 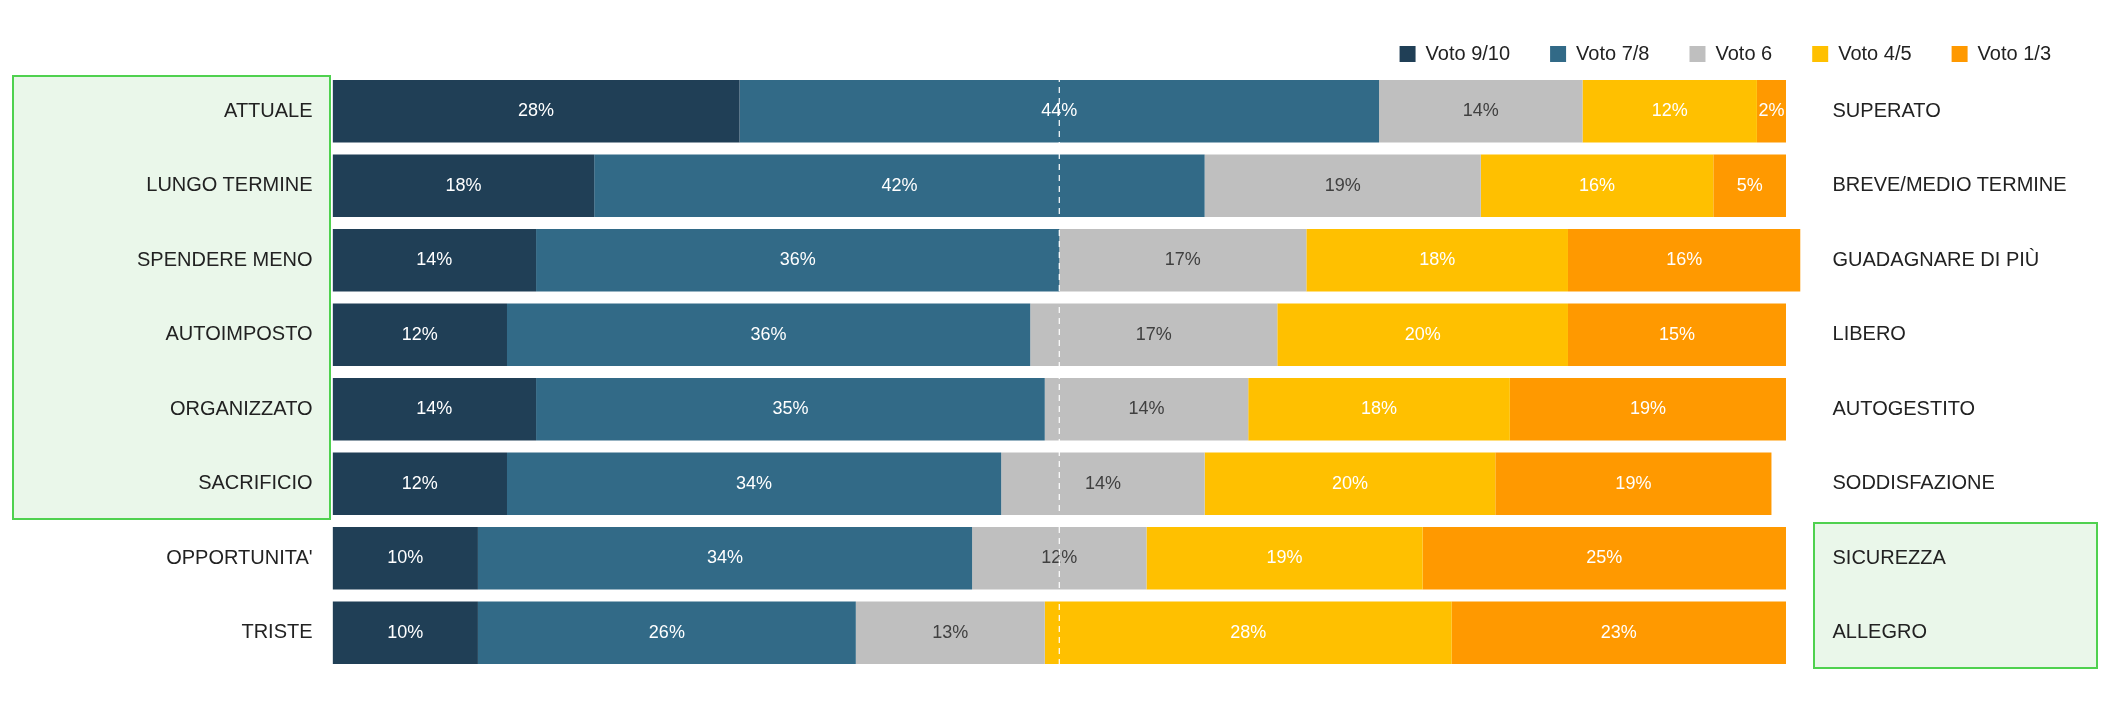 What do you see at coordinates (255, 482) in the screenshot?
I see `y-tick-label: SACRIFICIO` at bounding box center [255, 482].